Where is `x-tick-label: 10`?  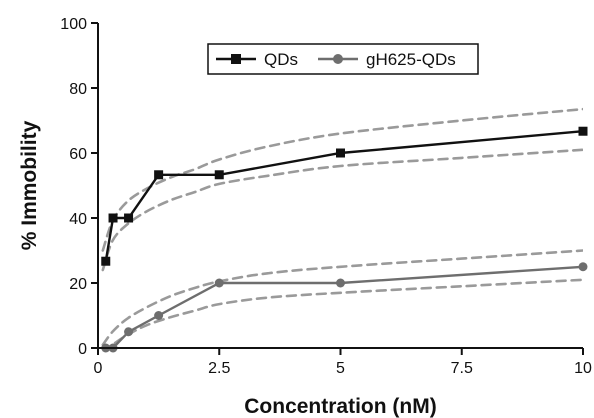 x-tick-label: 10 is located at coordinates (583, 368).